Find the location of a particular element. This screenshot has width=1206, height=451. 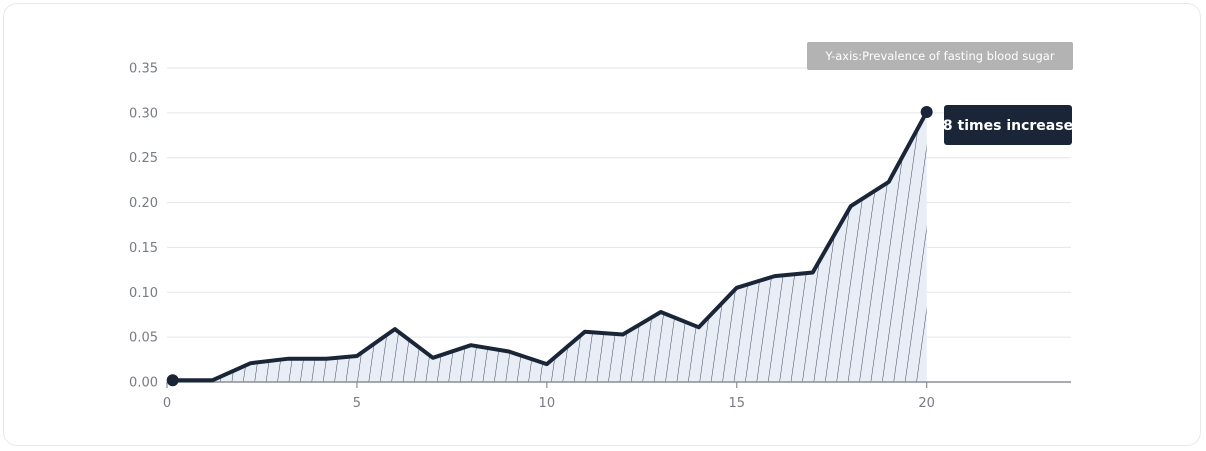

x-tick-label: 10 is located at coordinates (547, 403).